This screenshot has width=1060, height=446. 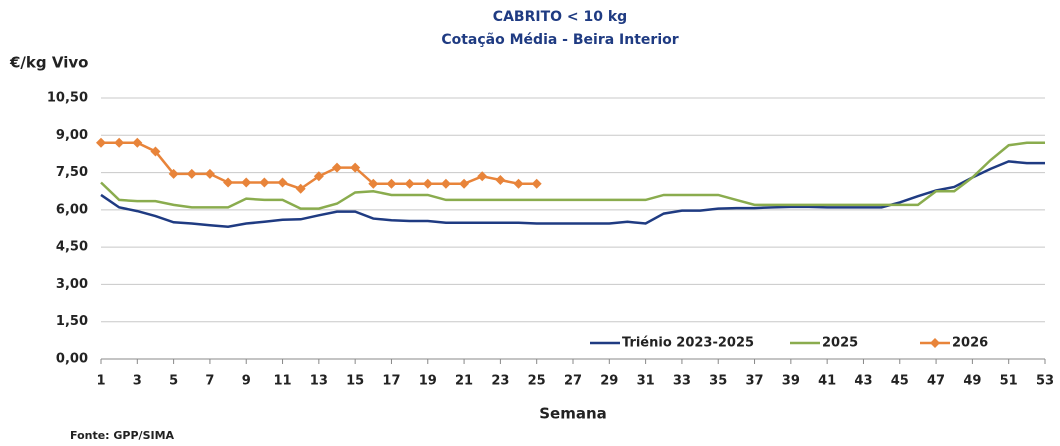 I want to click on legend-label: 2026, so click(x=970, y=343).